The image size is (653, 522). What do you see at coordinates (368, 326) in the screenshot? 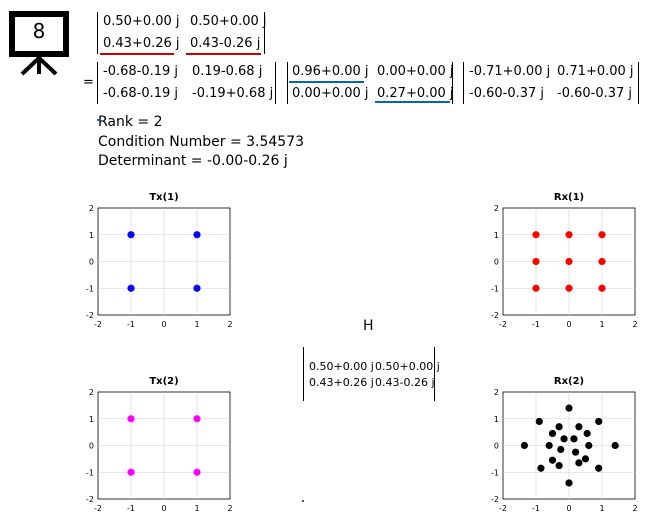
I see `channel-label: H` at bounding box center [368, 326].